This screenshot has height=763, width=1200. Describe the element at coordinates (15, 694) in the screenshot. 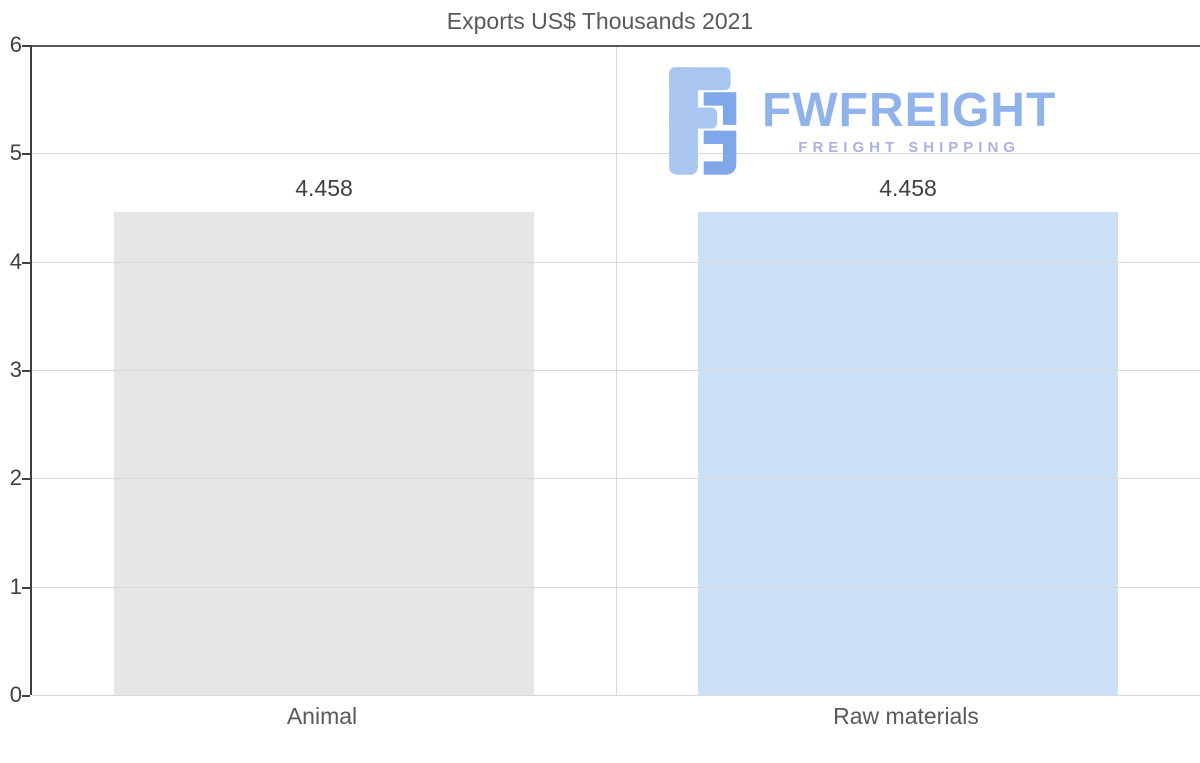

I see `y-tick-label-0: 0` at that location.